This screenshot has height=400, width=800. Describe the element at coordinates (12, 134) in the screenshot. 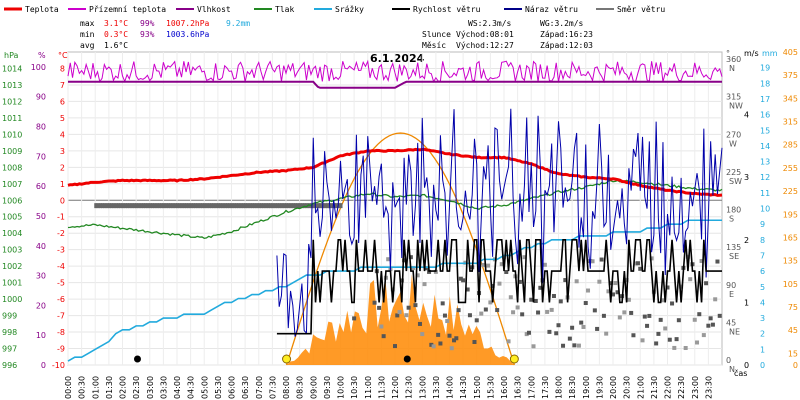

I see `pressure-tick: 1010` at that location.